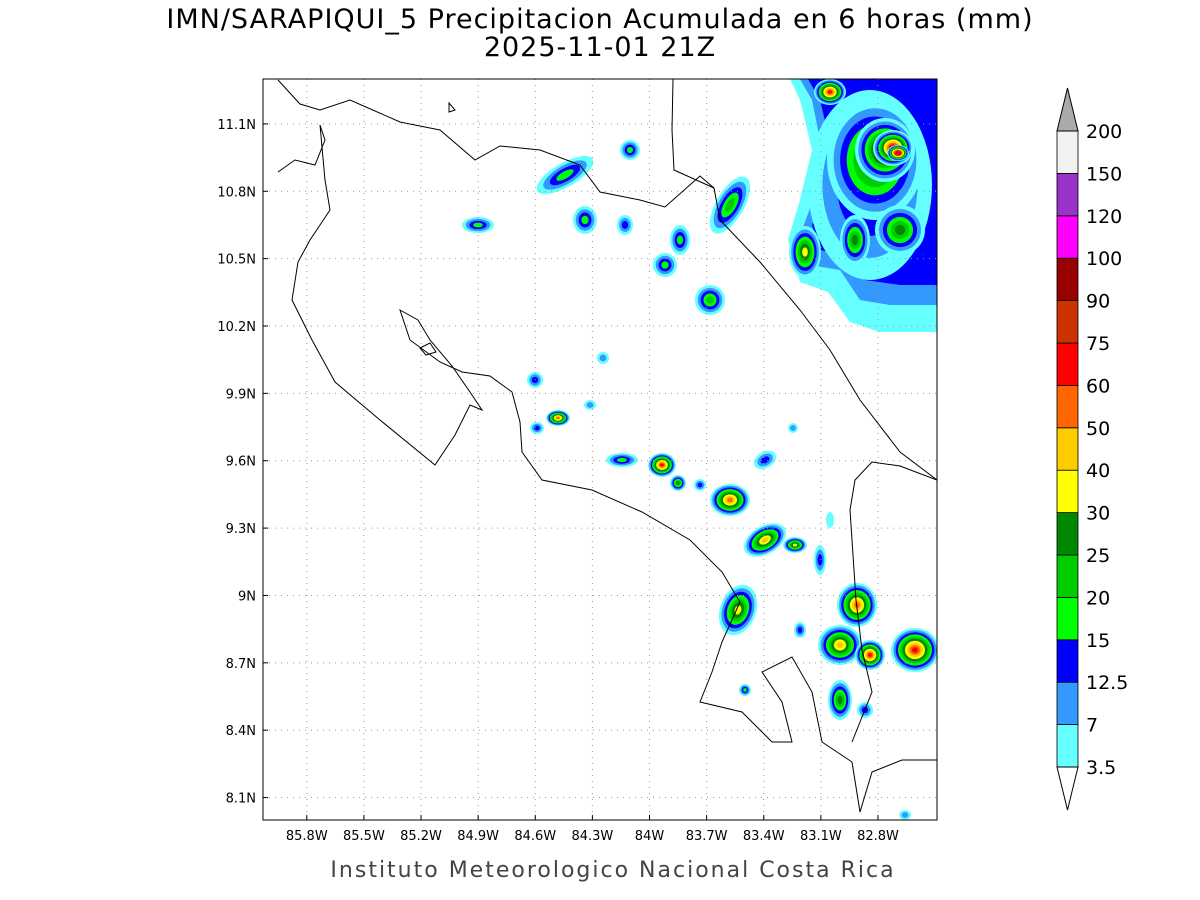  I want to click on colorbar-label: 60, so click(1098, 386).